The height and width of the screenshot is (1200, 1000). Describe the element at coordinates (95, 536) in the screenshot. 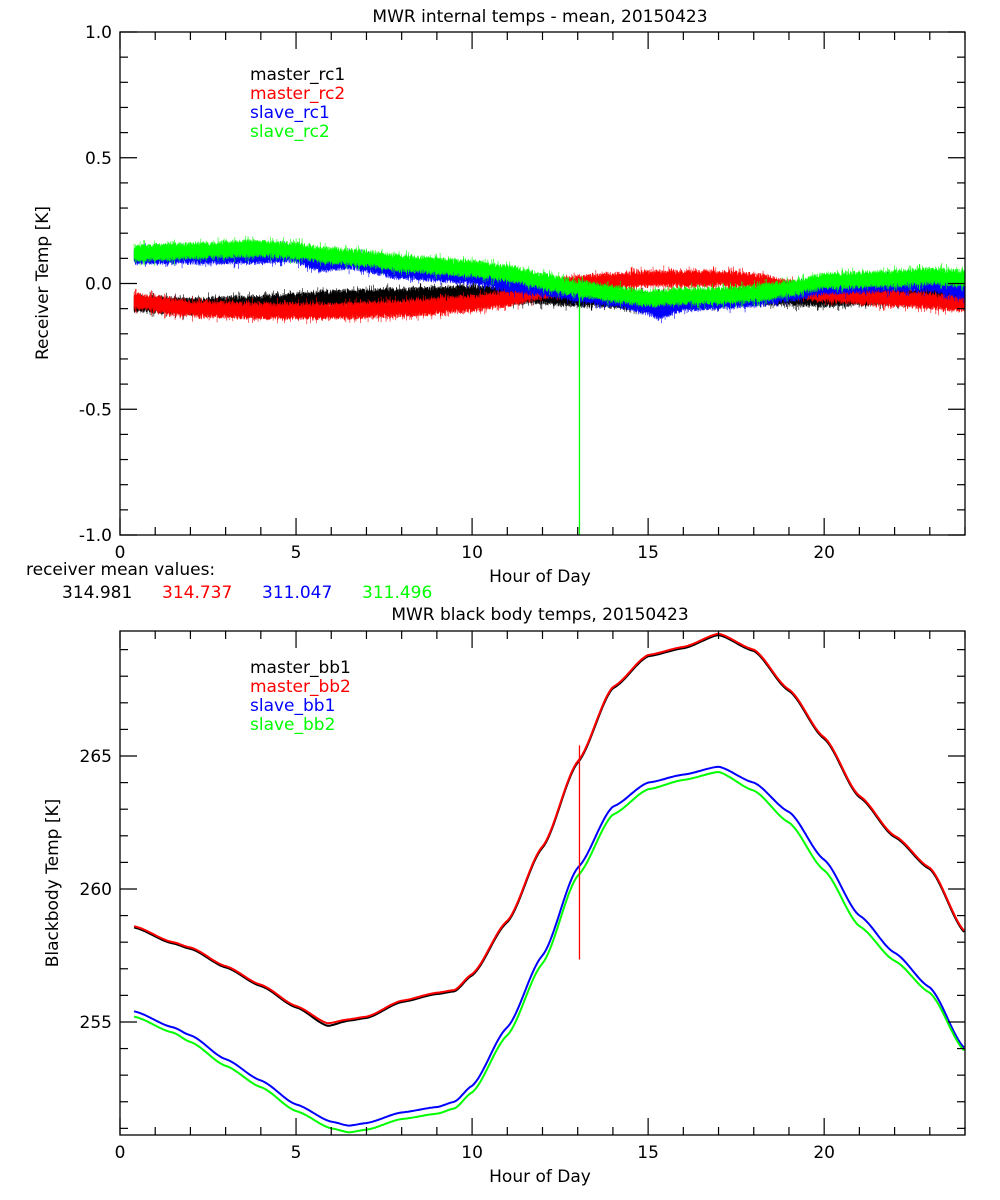

I see `y-tick-label: -1.0` at that location.